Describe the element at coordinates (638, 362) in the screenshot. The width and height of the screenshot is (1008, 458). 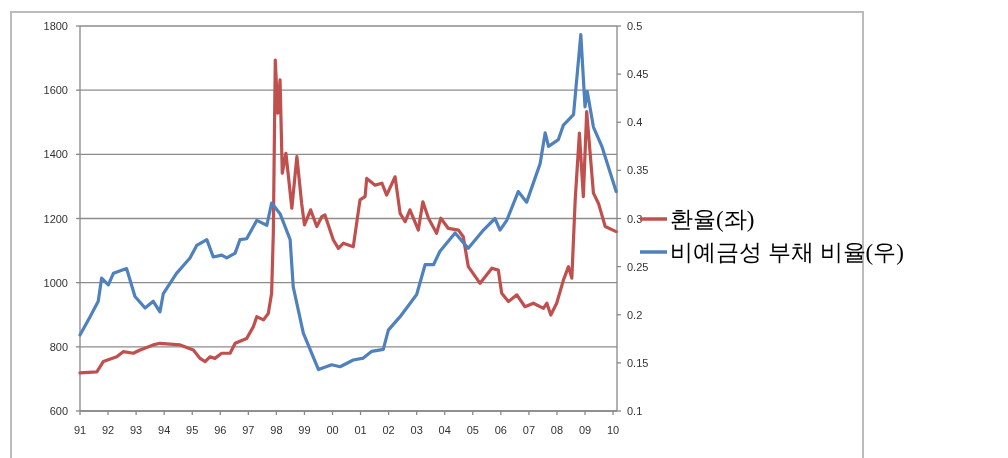
I see `y2-tick-label: 0.15` at that location.